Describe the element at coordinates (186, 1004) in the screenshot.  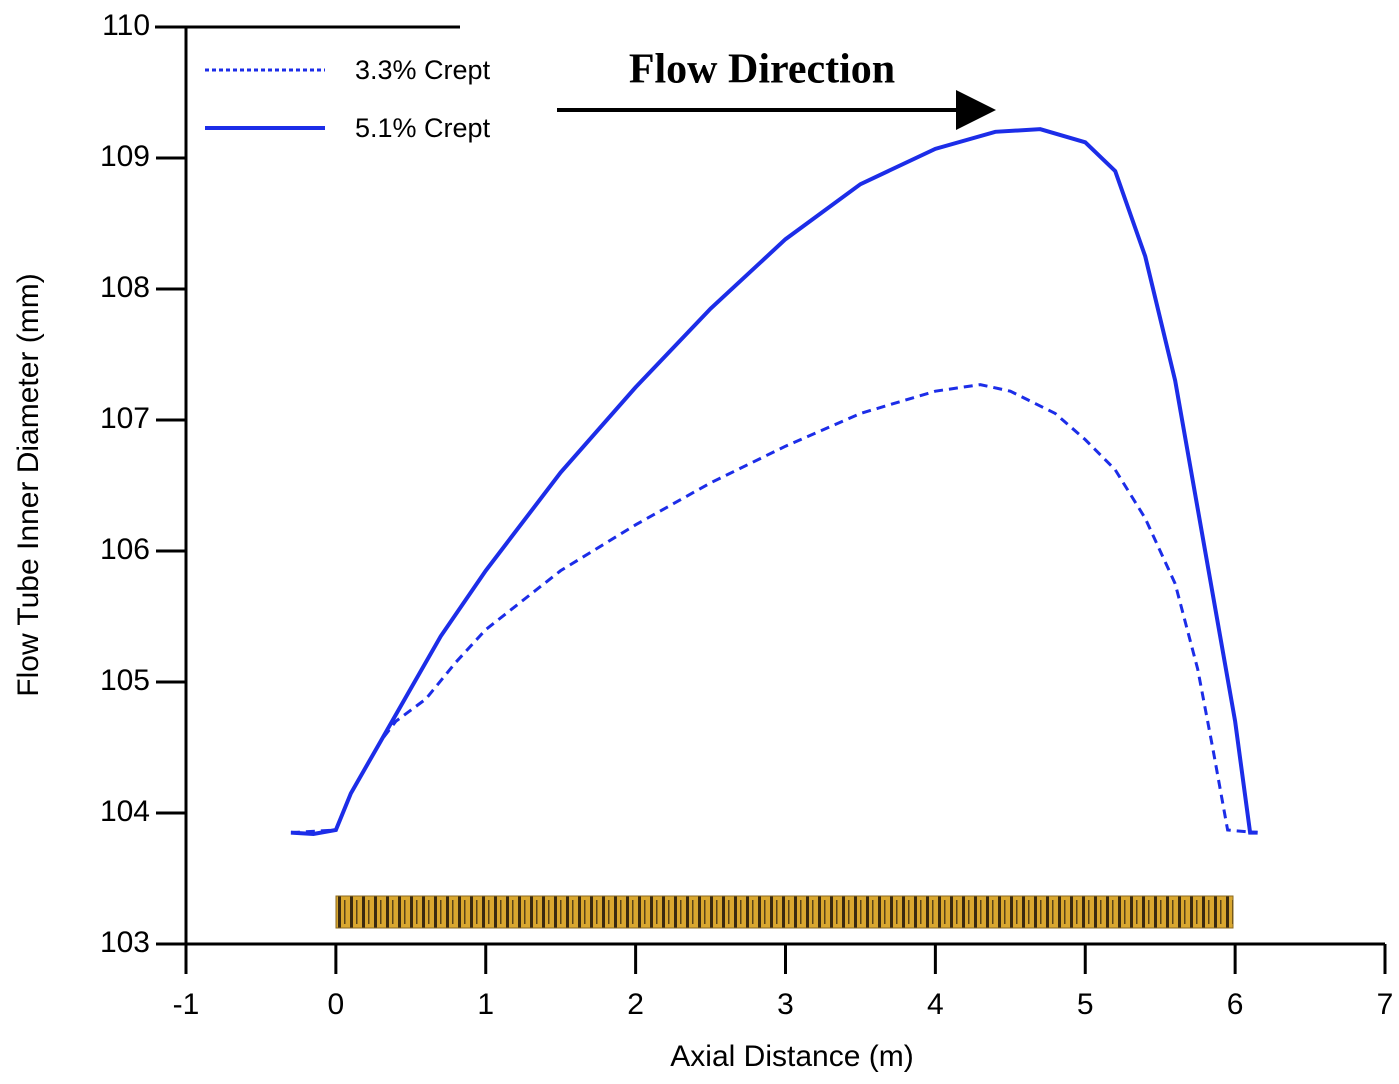
I see `x-tick-label: -1` at that location.